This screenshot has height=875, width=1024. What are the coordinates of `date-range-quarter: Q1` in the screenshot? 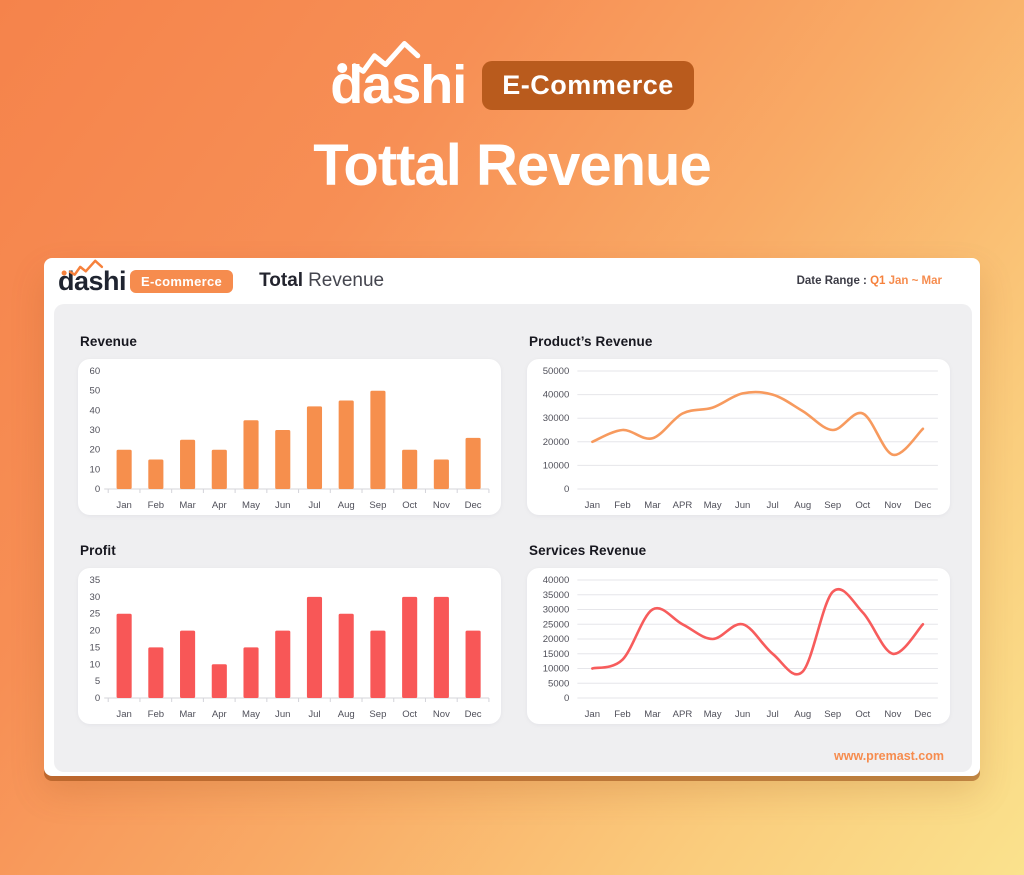 It's located at (878, 281).